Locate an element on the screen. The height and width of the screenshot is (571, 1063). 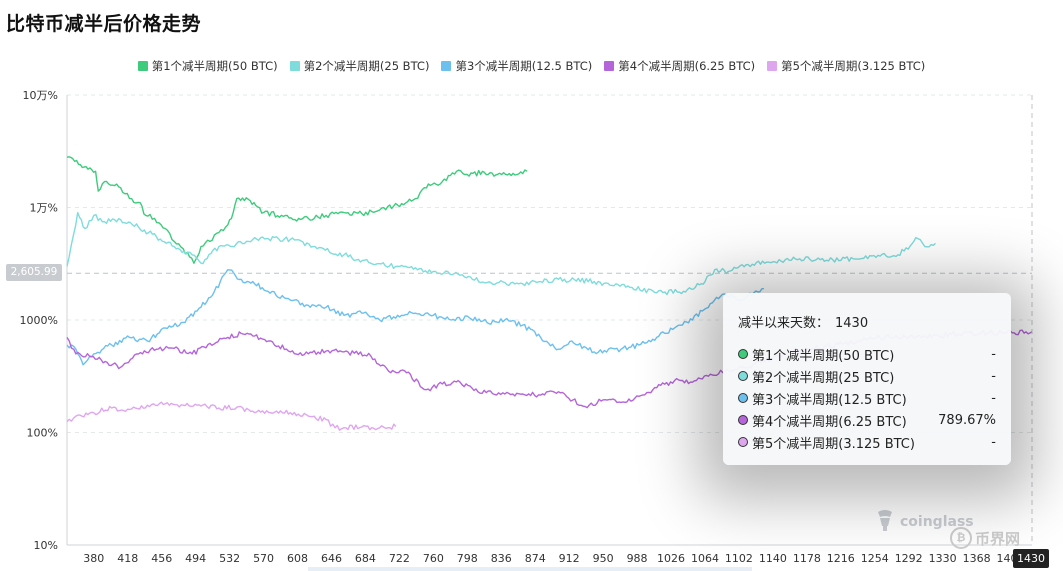
tooltip-header: 减半以来天数： 1430 is located at coordinates (803, 321).